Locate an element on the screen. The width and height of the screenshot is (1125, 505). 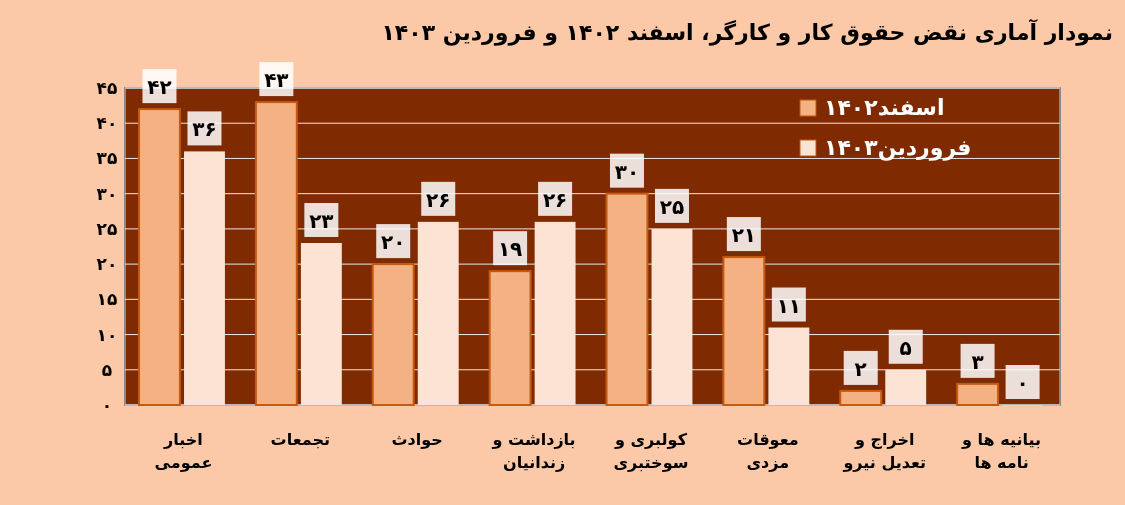
data-label: ۱۱ is located at coordinates (789, 305).